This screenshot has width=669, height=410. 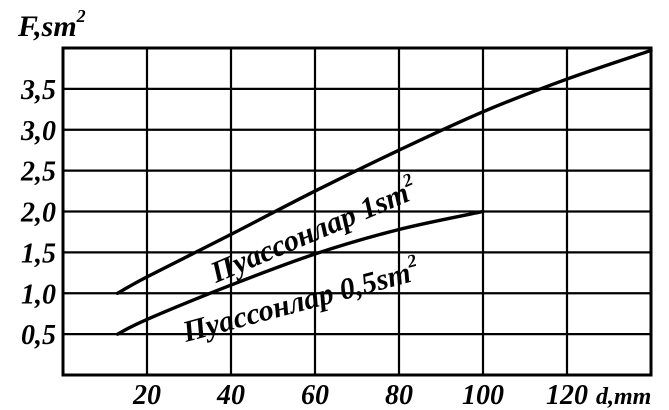 I want to click on x-axis-title: d,mm, so click(x=623, y=397).